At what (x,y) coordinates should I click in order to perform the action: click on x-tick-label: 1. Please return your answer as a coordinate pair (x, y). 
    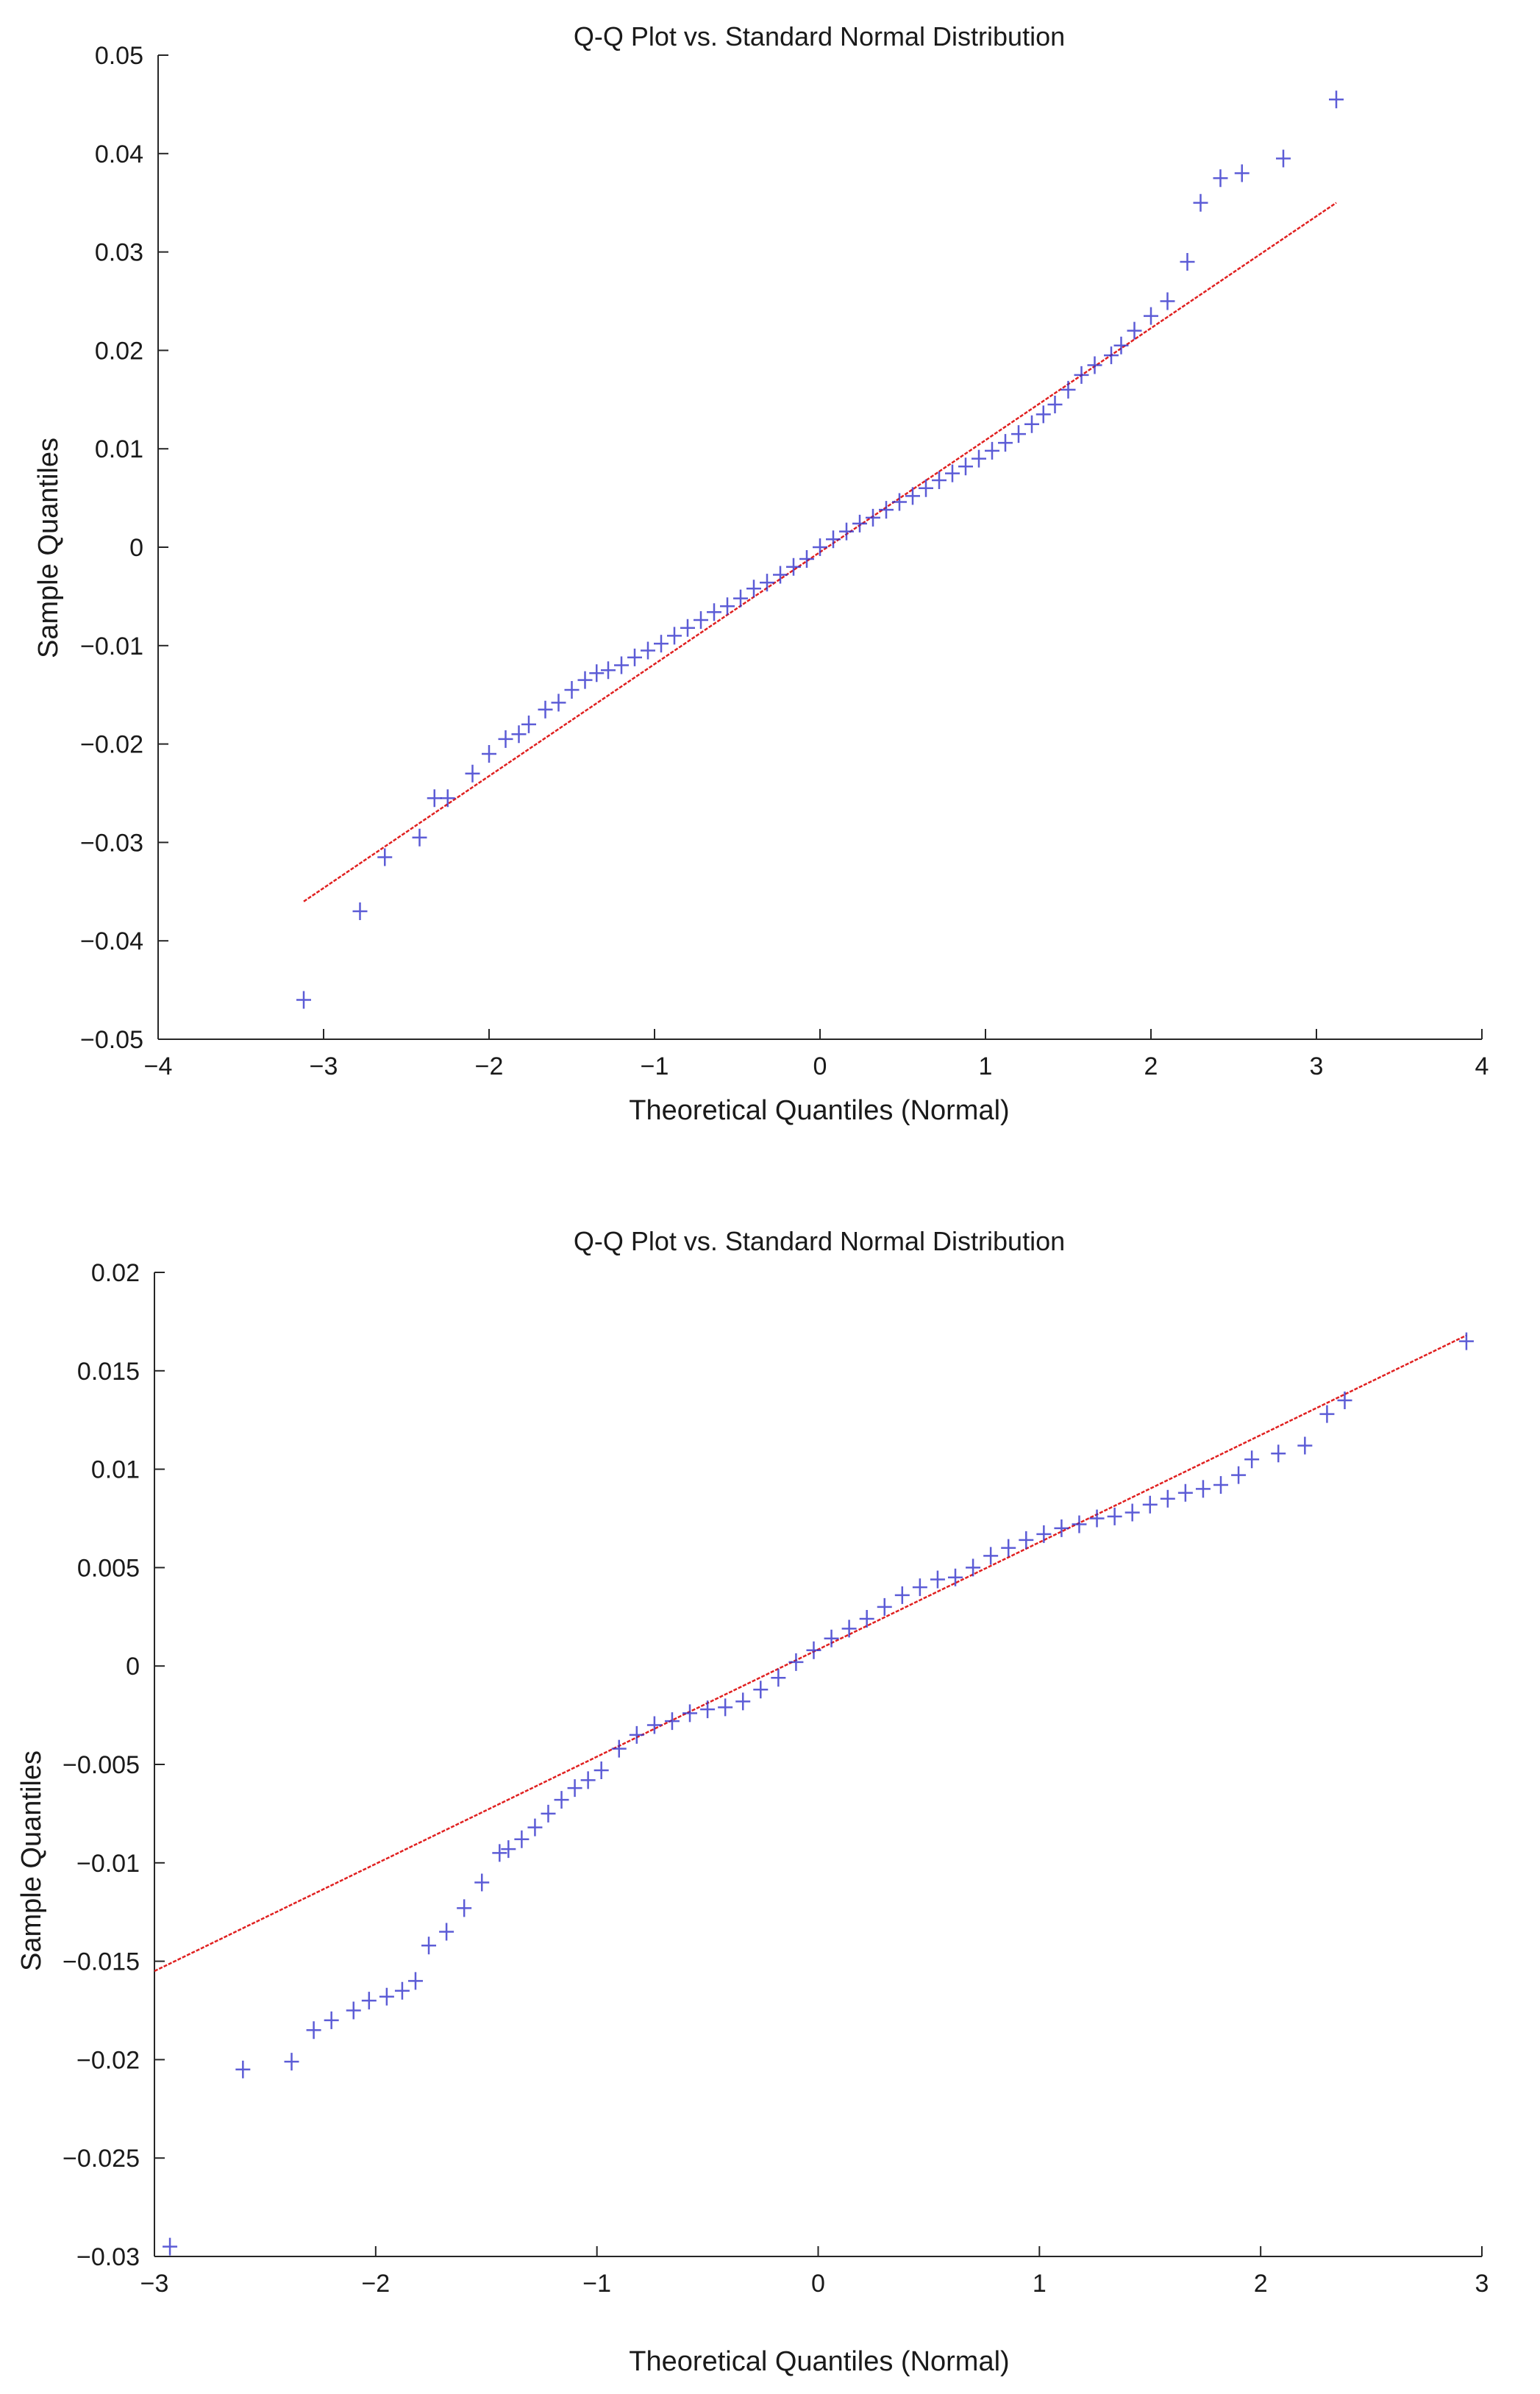
    Looking at the image, I should click on (1040, 2284).